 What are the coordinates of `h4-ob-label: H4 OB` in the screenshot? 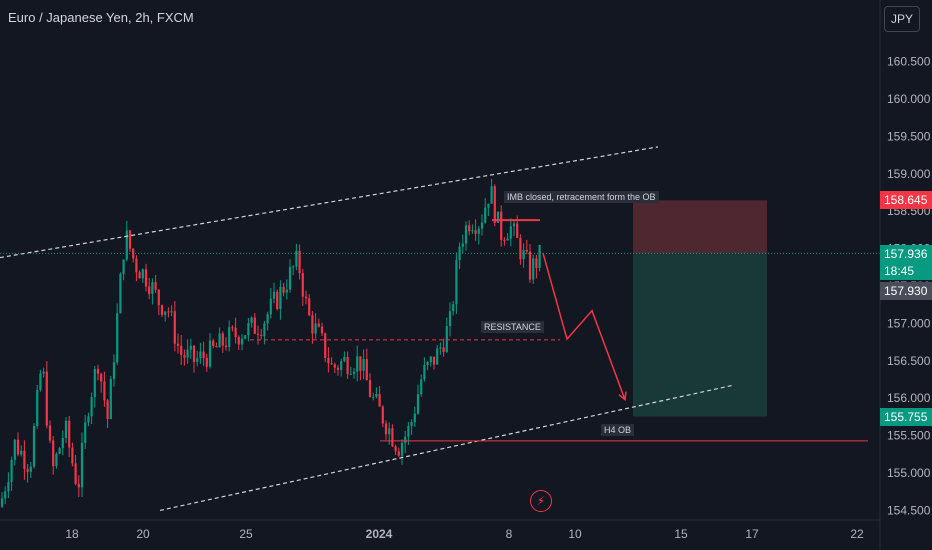 It's located at (618, 430).